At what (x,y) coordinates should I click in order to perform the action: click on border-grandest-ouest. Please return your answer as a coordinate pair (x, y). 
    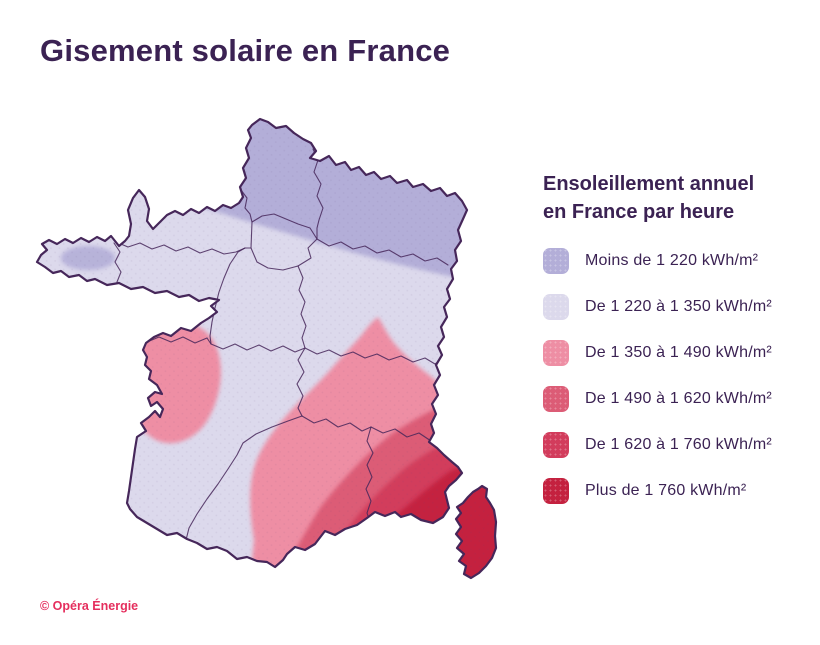
    Looking at the image, I should click on (318, 194).